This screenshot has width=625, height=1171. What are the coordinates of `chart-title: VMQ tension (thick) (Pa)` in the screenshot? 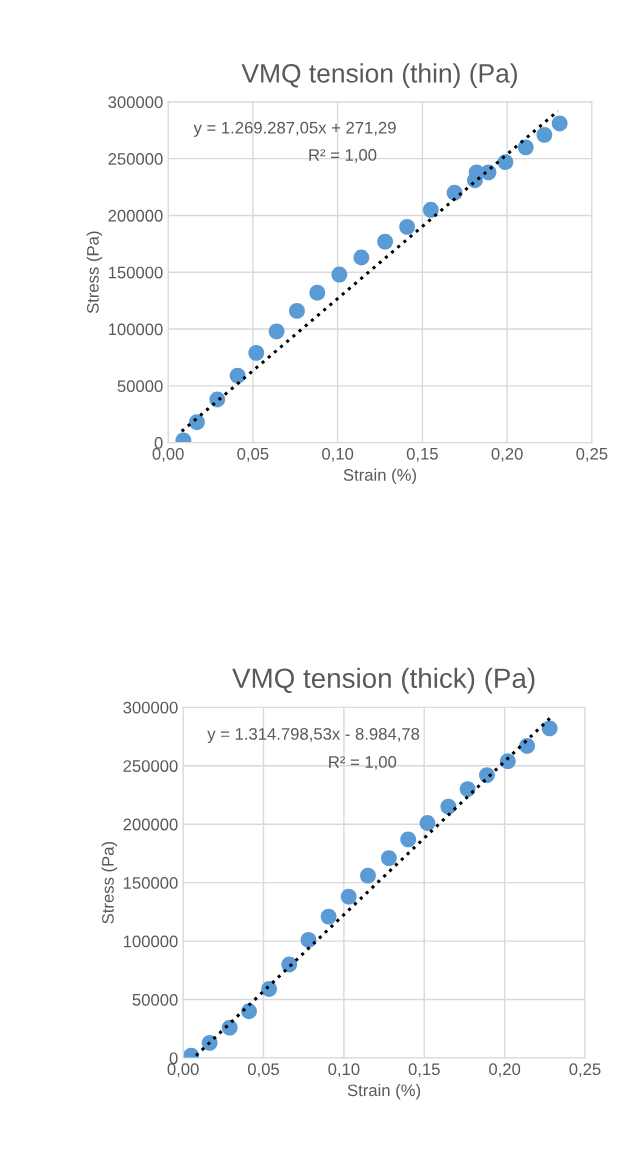 It's located at (383, 680).